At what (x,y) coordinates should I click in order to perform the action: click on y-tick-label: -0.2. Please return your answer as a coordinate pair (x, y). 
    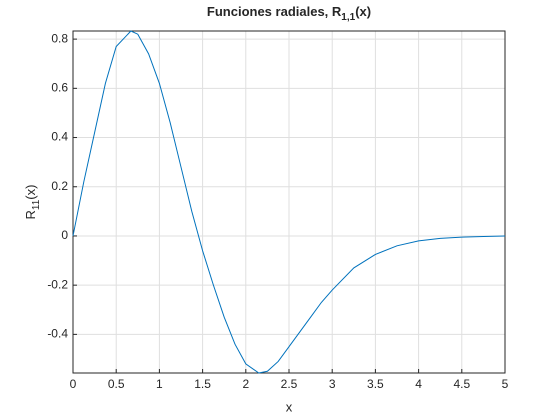
    Looking at the image, I should click on (57, 284).